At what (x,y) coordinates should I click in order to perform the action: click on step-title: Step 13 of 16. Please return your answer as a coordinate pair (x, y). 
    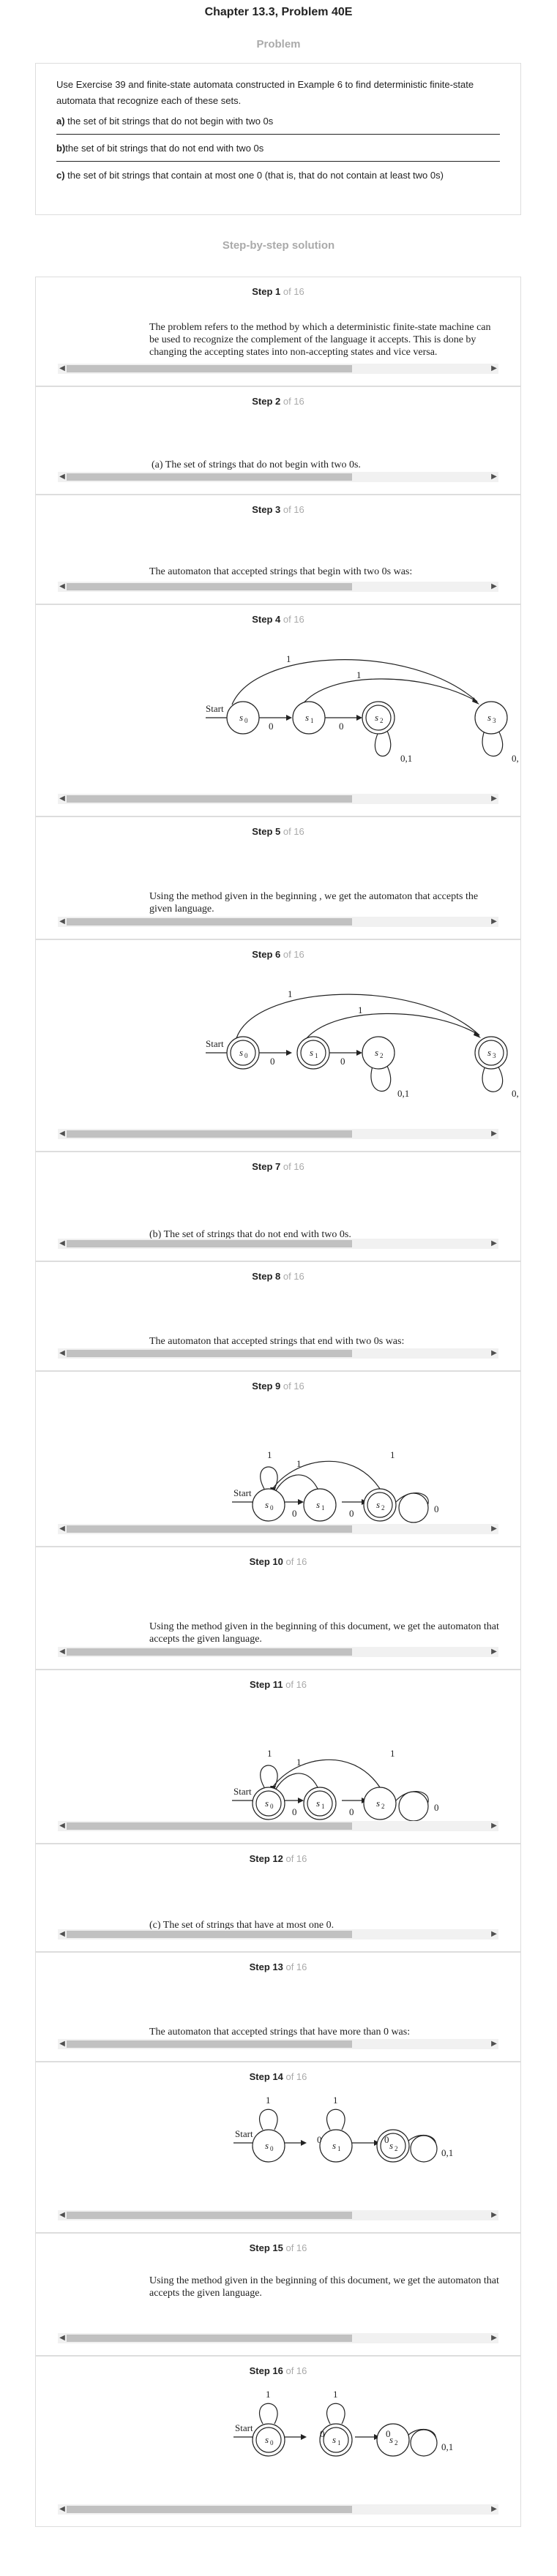
    Looking at the image, I should click on (278, 1966).